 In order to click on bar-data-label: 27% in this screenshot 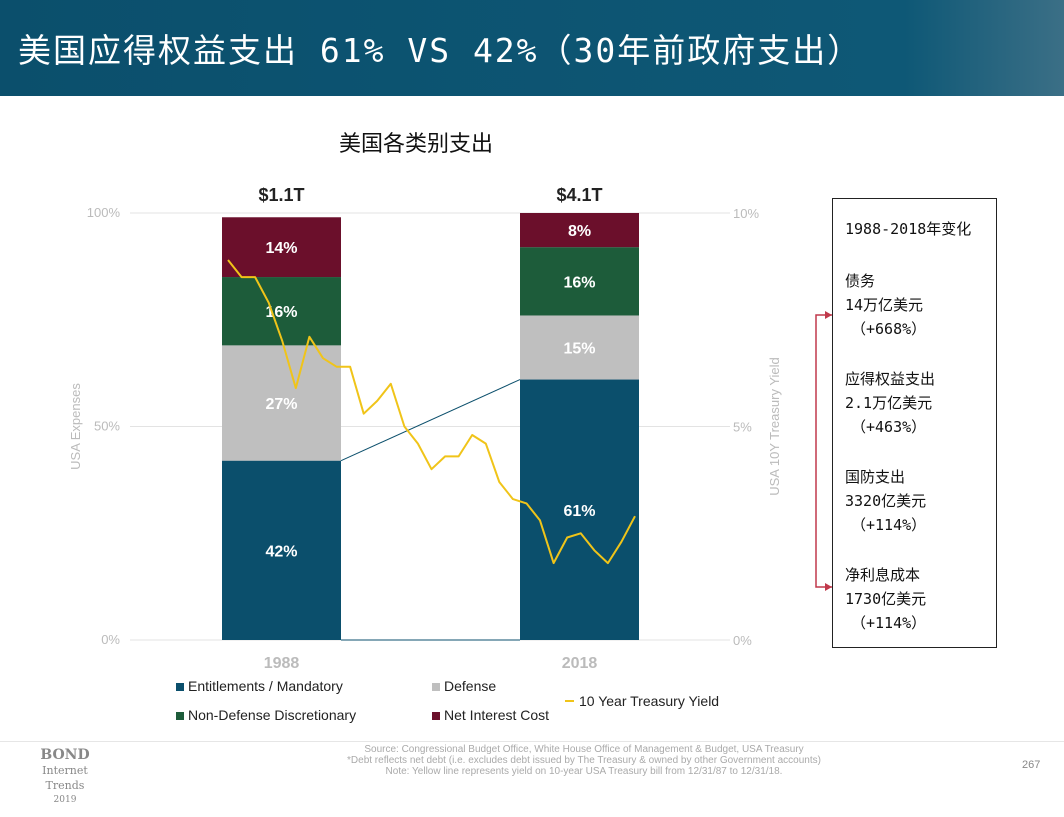, I will do `click(281, 404)`.